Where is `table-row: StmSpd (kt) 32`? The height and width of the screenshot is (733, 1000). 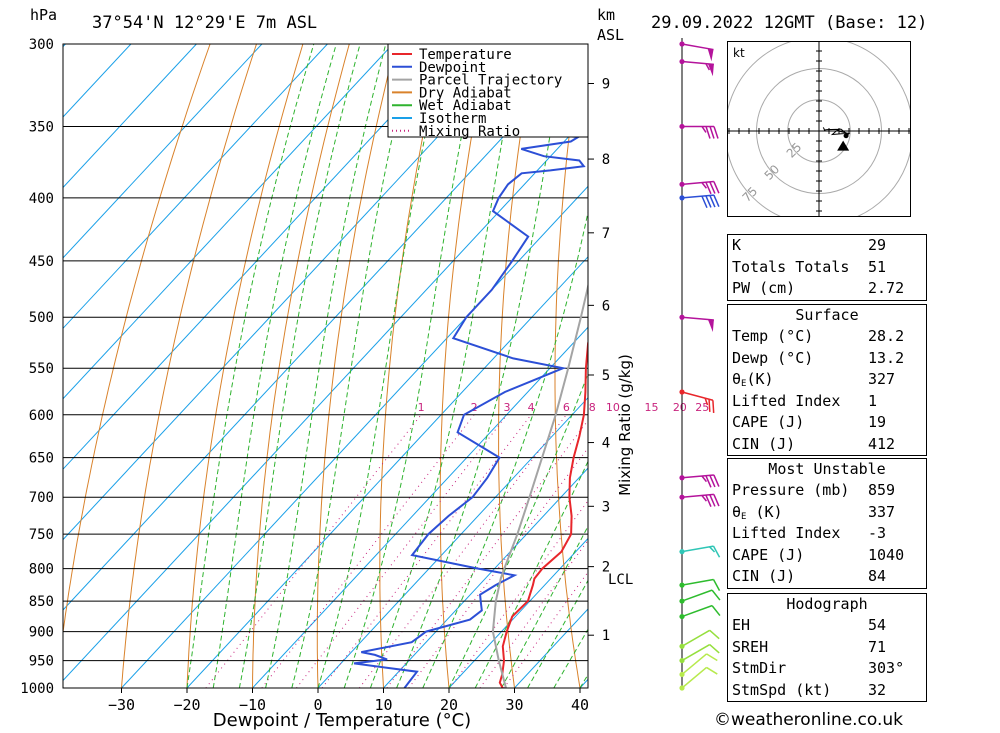 table-row: StmSpd (kt) 32 is located at coordinates (827, 691).